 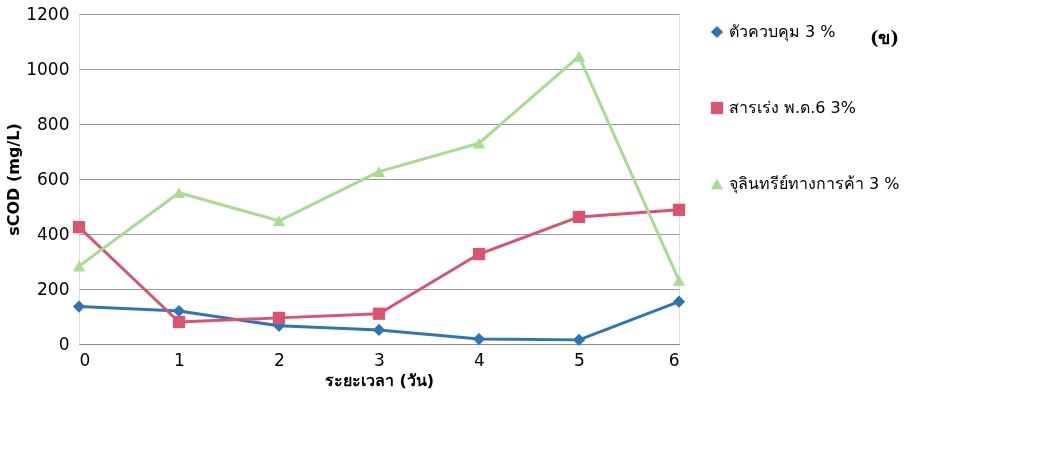 What do you see at coordinates (53, 178) in the screenshot?
I see `y-tick-label: 600` at bounding box center [53, 178].